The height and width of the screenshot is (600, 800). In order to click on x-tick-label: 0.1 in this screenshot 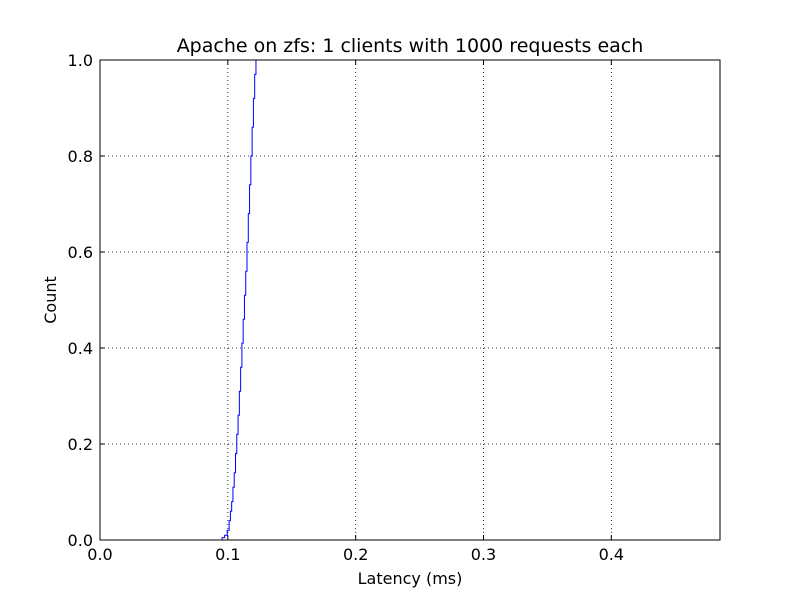, I will do `click(227, 554)`.